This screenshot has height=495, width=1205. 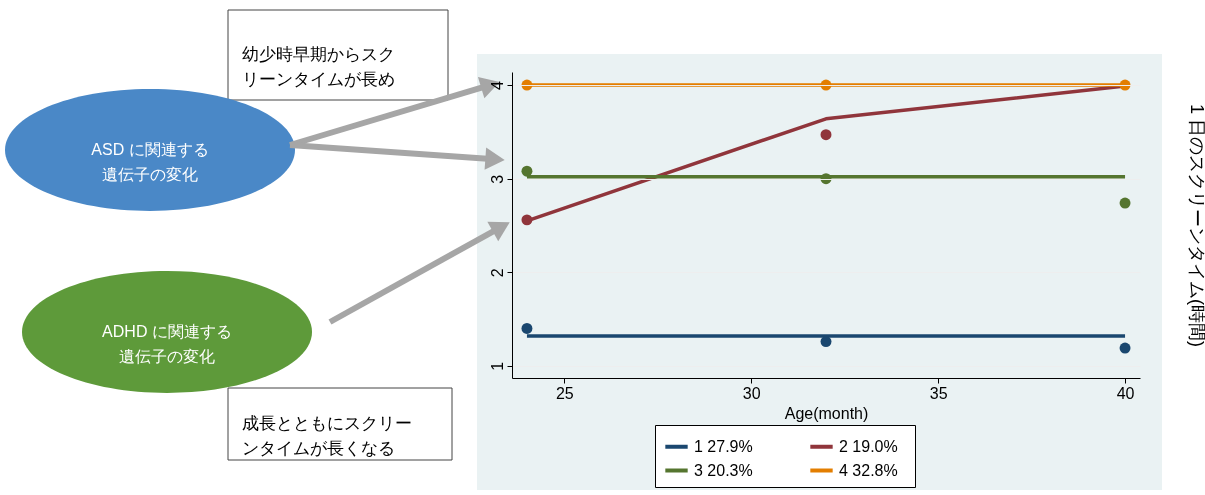 What do you see at coordinates (1125, 393) in the screenshot?
I see `x-tick-label: 40` at bounding box center [1125, 393].